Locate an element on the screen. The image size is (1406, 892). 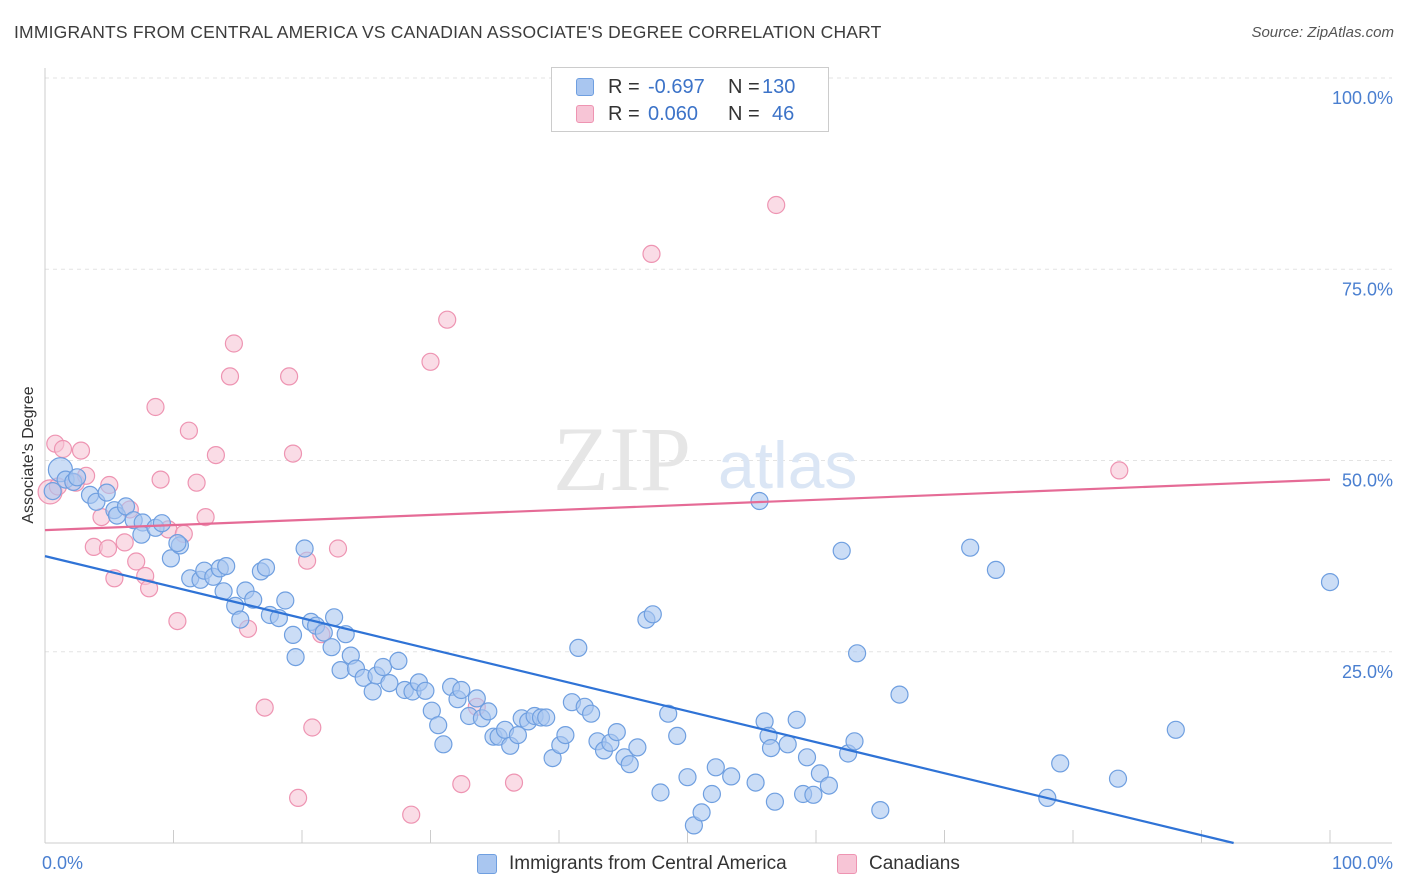
legend: R = -0.697 N = 130 R = 0.060 N = 46 is located at coordinates (690, 99).